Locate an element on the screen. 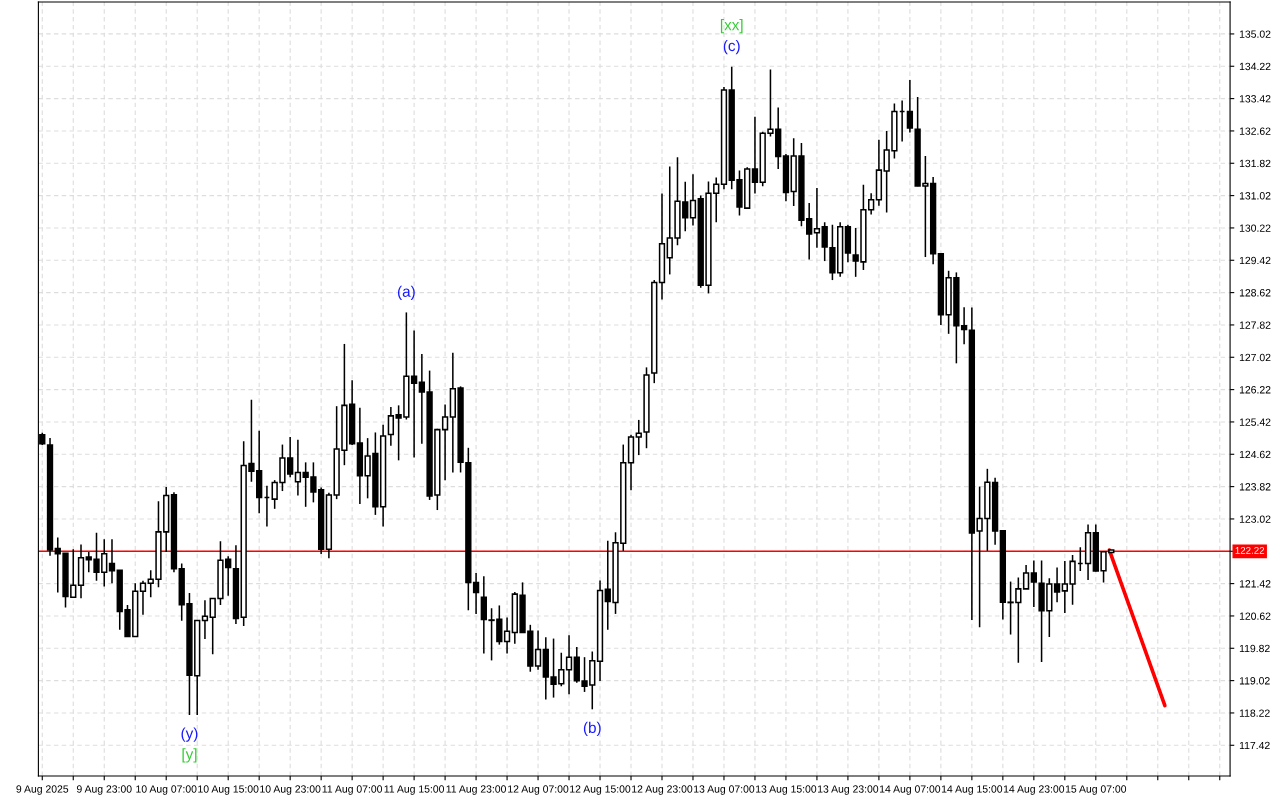 Image resolution: width=1280 pixels, height=800 pixels. y-tick-label: 133.42 is located at coordinates (1255, 99).